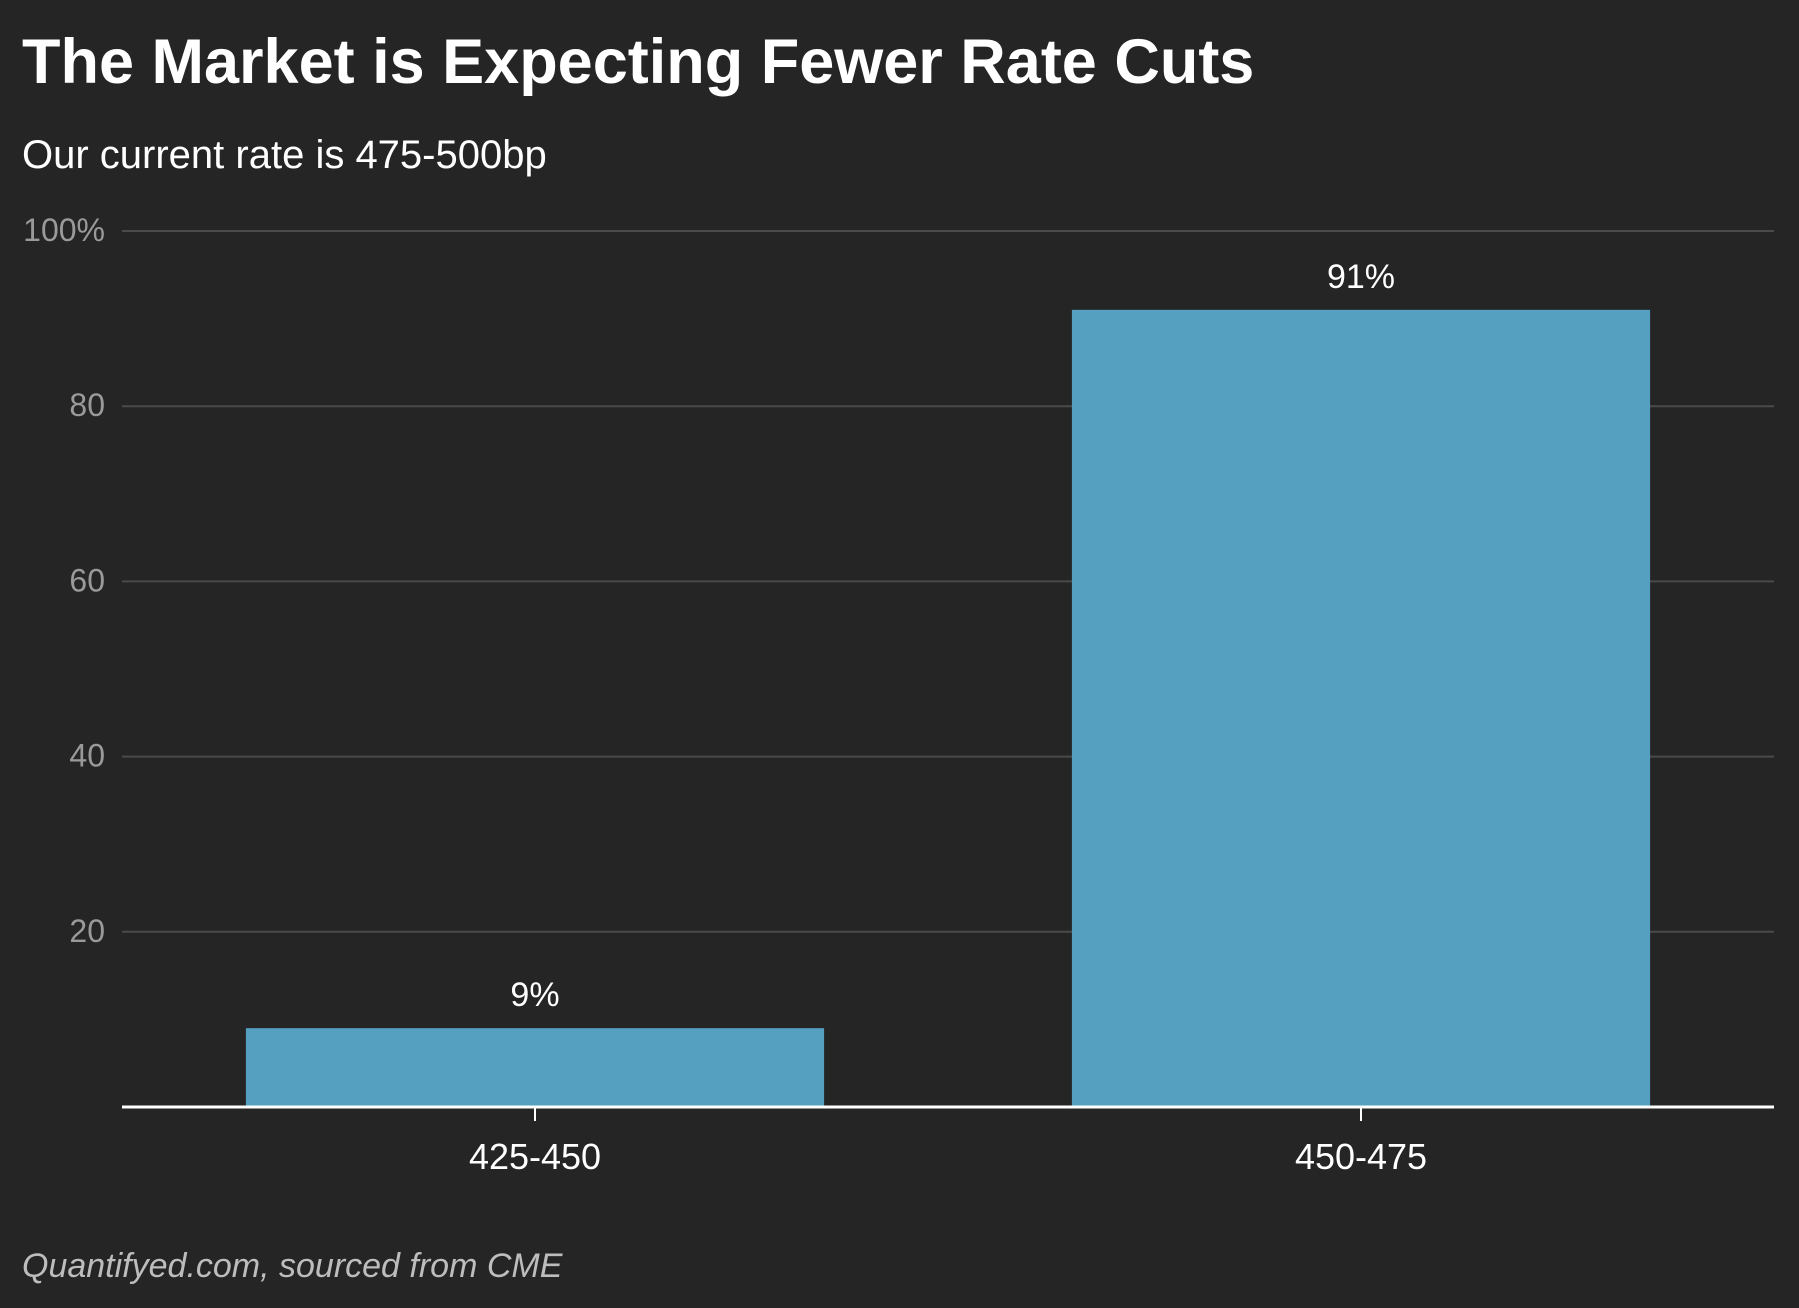 Image resolution: width=1799 pixels, height=1308 pixels. What do you see at coordinates (638, 62) in the screenshot?
I see `chart-title: The Market is Expecting Fewer Rate Cuts` at bounding box center [638, 62].